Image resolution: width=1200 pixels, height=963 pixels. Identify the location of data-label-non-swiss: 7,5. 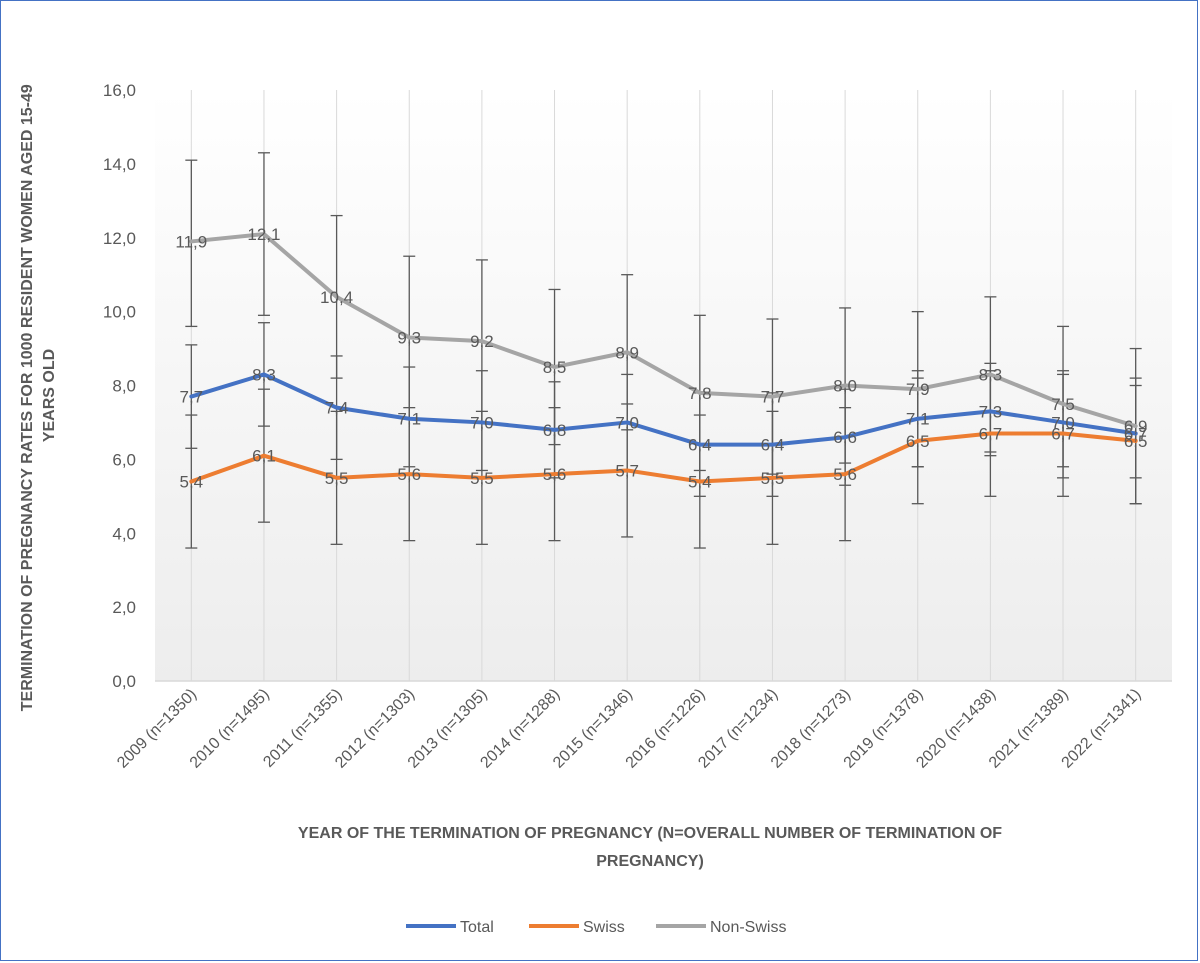
(1063, 404).